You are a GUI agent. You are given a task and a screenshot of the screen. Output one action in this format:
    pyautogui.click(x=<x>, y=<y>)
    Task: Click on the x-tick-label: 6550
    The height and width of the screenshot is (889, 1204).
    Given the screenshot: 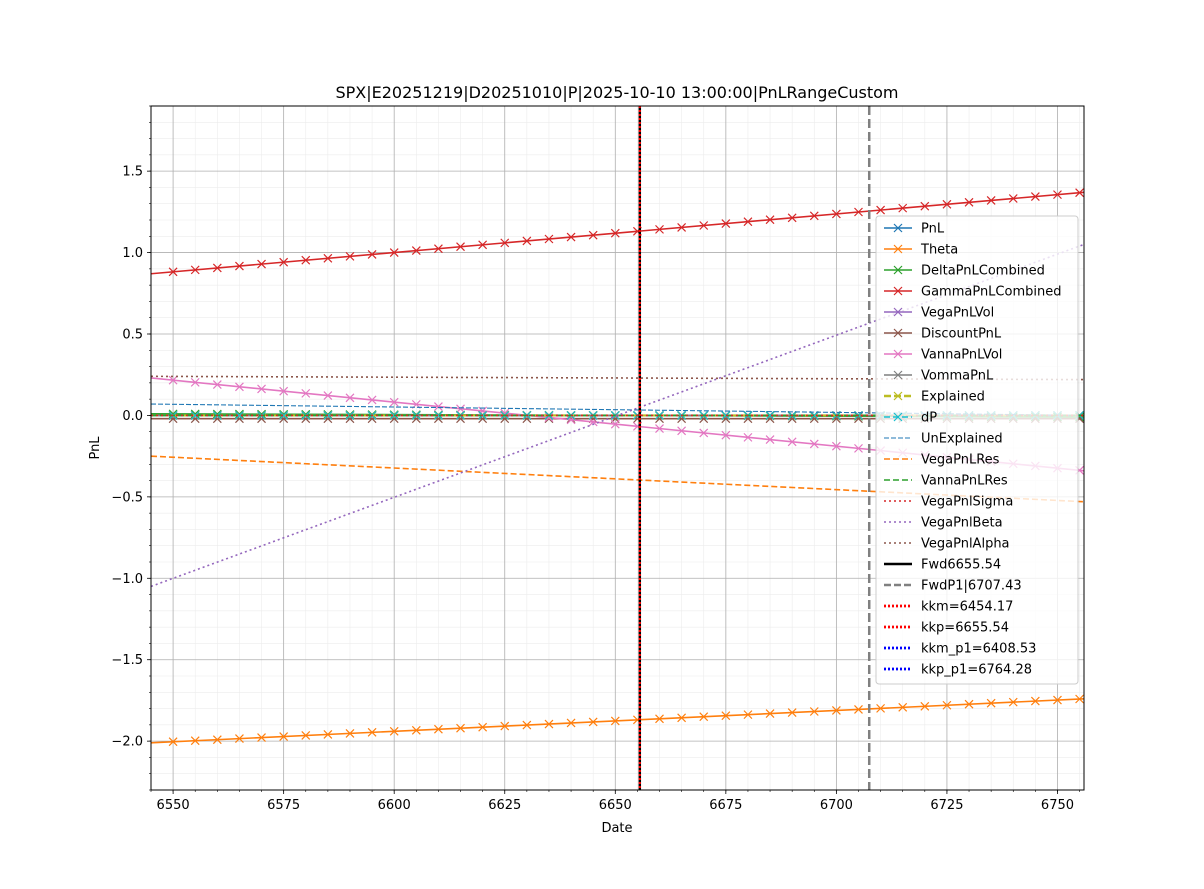 What is the action you would take?
    pyautogui.click(x=173, y=805)
    